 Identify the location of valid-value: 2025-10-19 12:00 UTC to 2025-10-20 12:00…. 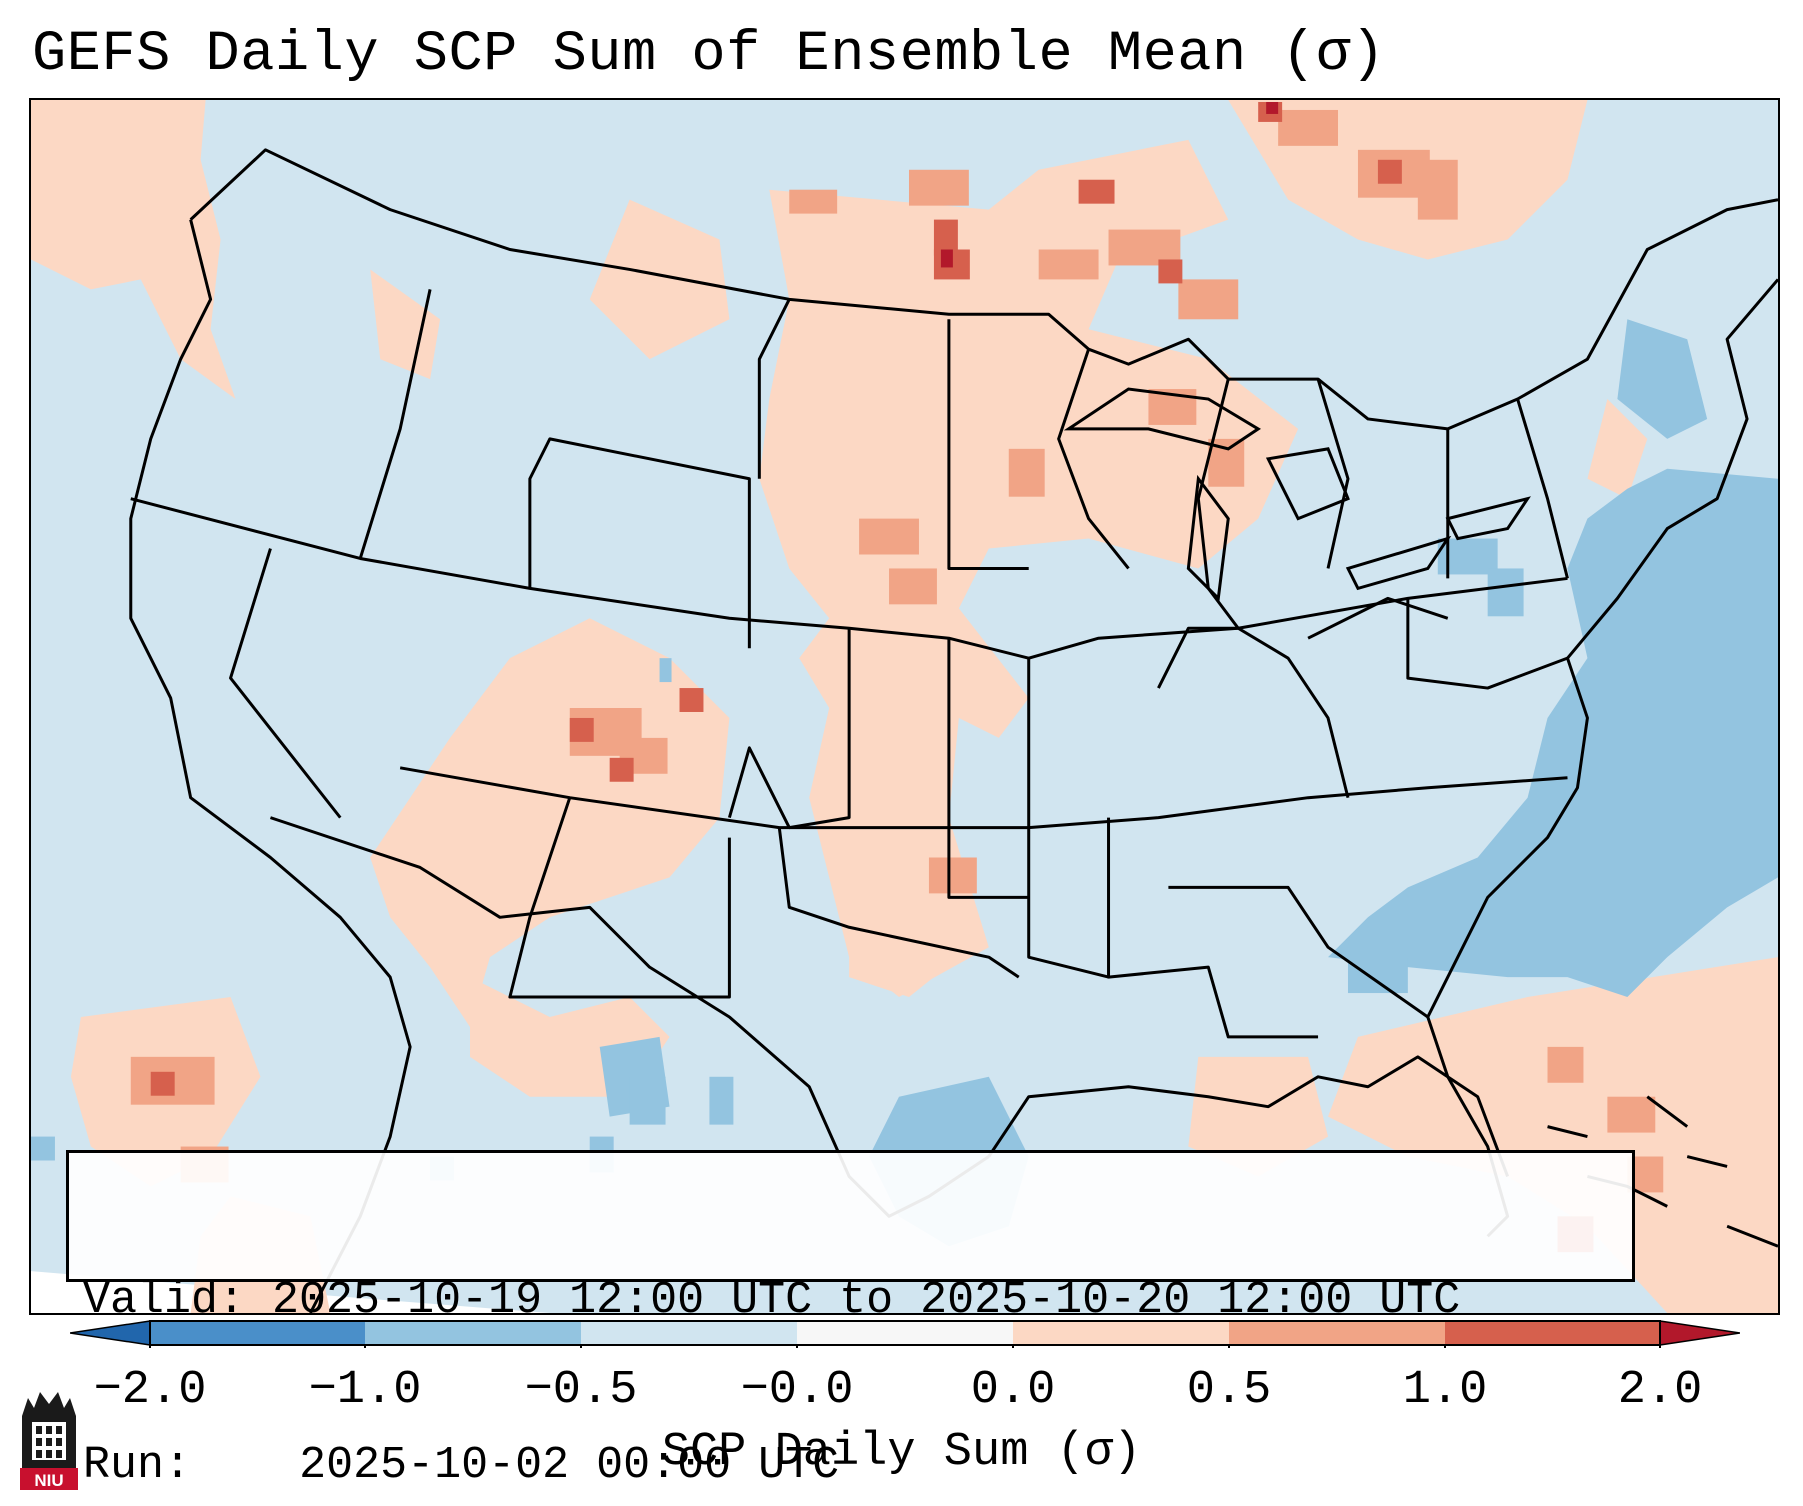
(866, 1300).